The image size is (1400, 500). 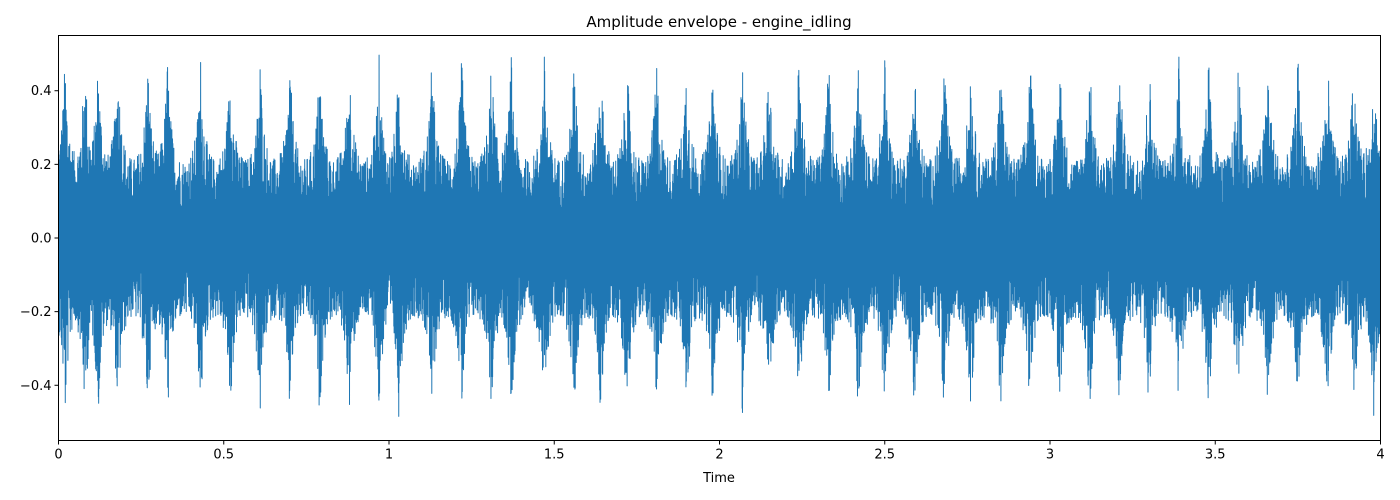 I want to click on x-tick-label: 2.5, so click(x=884, y=455).